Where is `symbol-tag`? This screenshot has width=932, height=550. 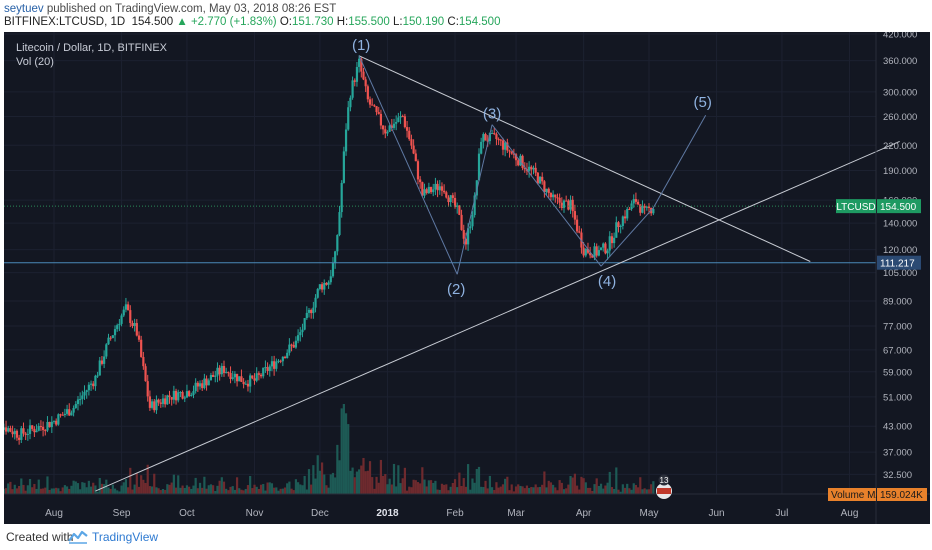
symbol-tag is located at coordinates (856, 206).